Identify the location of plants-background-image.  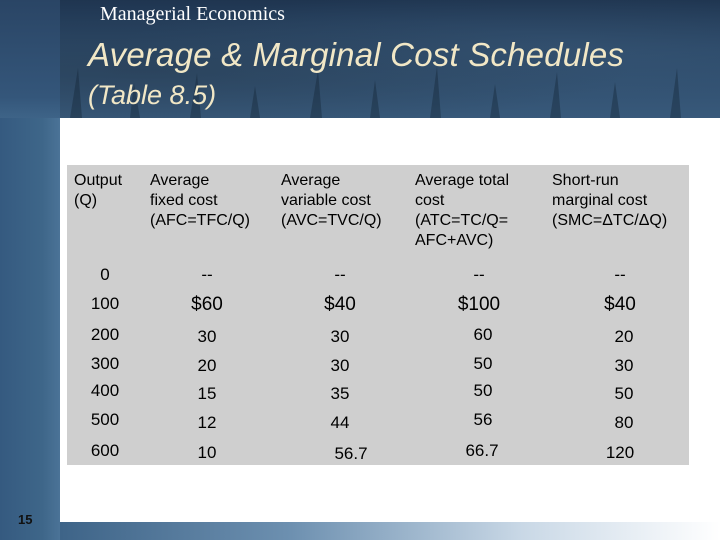
(350, 92).